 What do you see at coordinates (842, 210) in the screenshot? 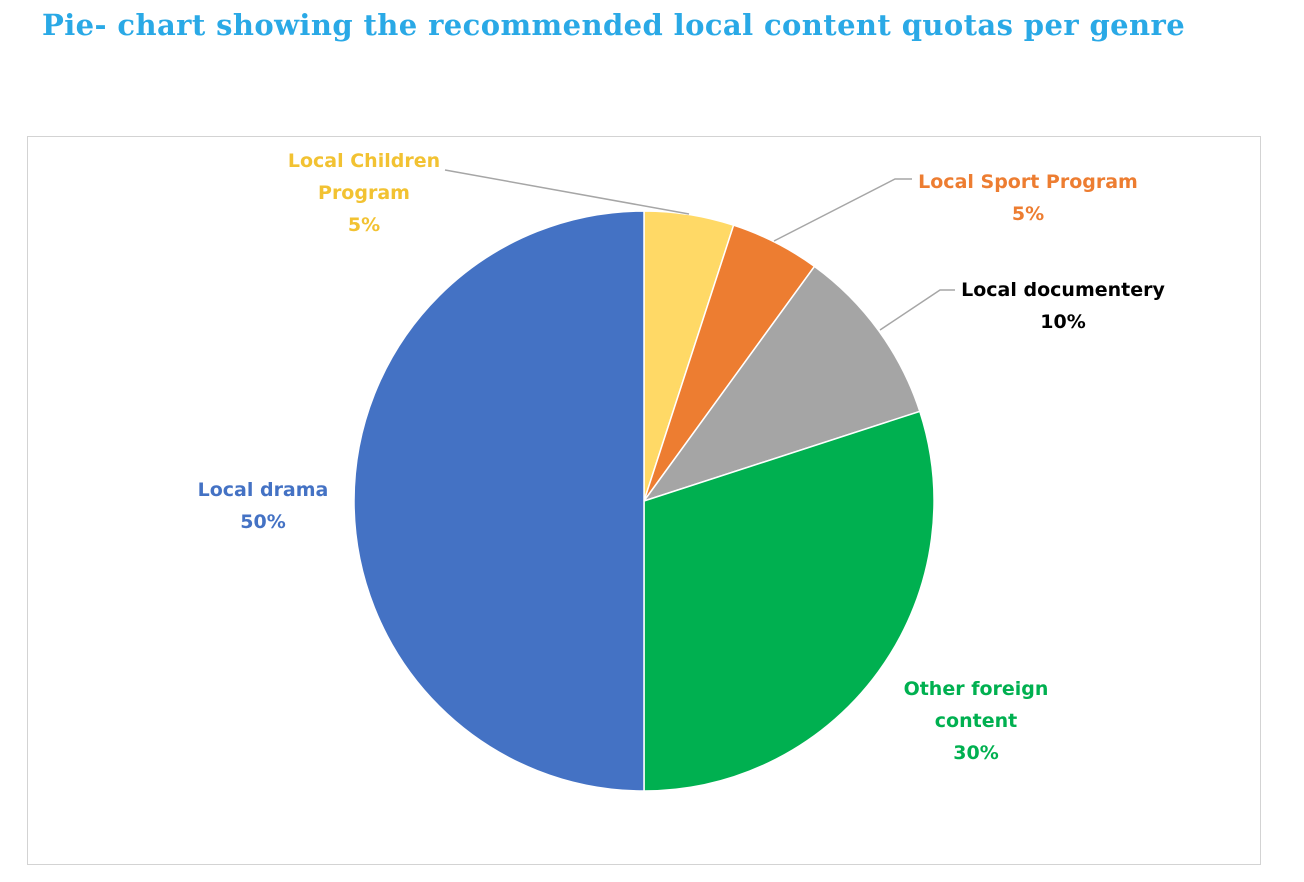
I see `leader-line-local-sport-program` at bounding box center [842, 210].